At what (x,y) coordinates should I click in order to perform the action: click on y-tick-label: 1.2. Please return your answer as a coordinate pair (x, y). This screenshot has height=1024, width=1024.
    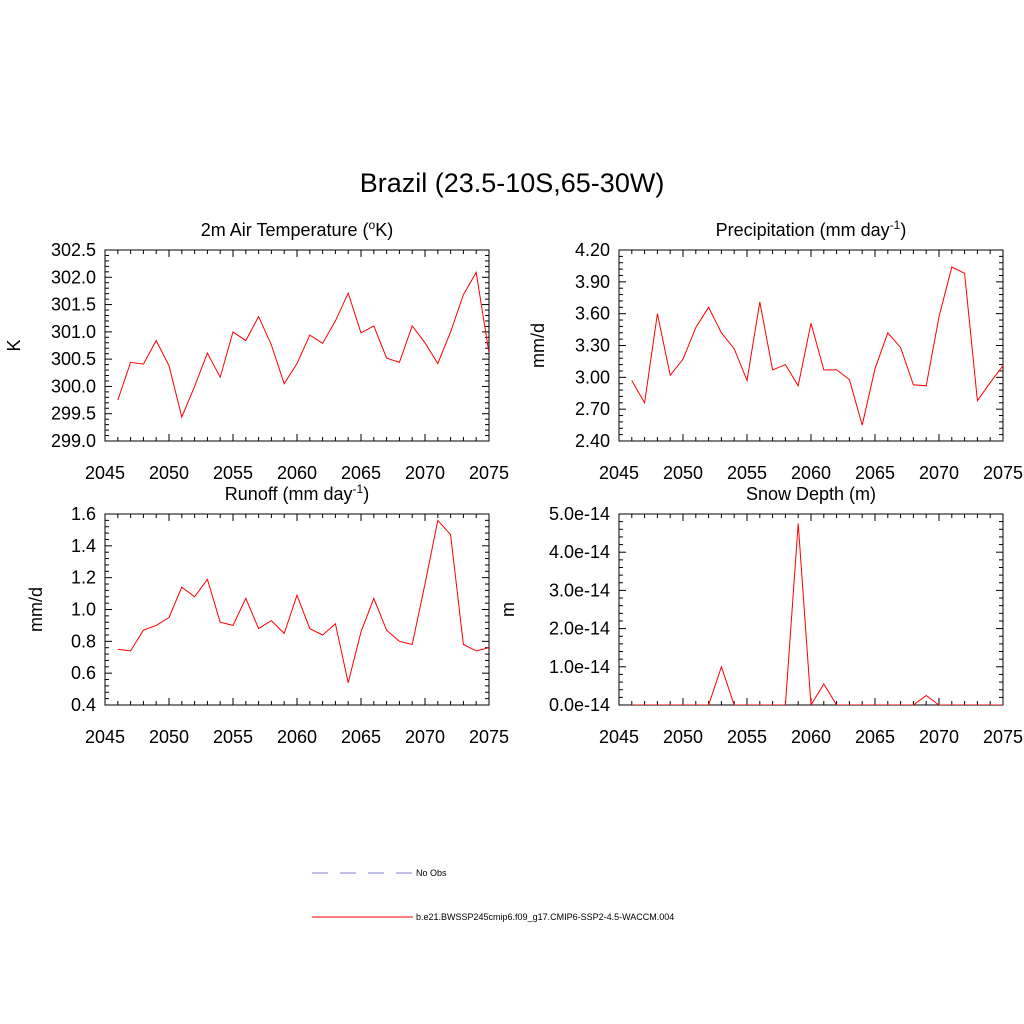
    Looking at the image, I should click on (83, 578).